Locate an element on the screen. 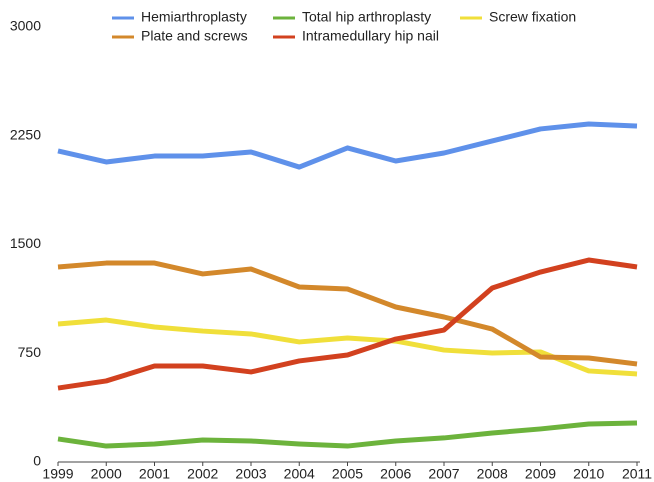 Image resolution: width=654 pixels, height=482 pixels. x-tick-label: 2002 is located at coordinates (202, 474).